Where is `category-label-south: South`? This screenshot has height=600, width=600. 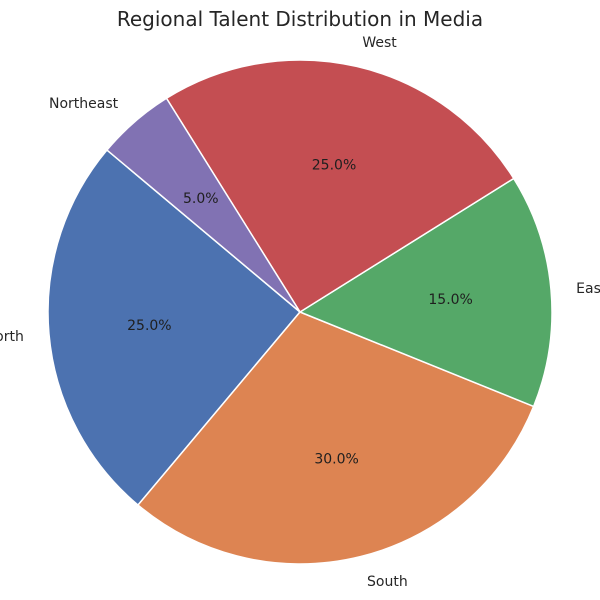 category-label-south: South is located at coordinates (387, 582).